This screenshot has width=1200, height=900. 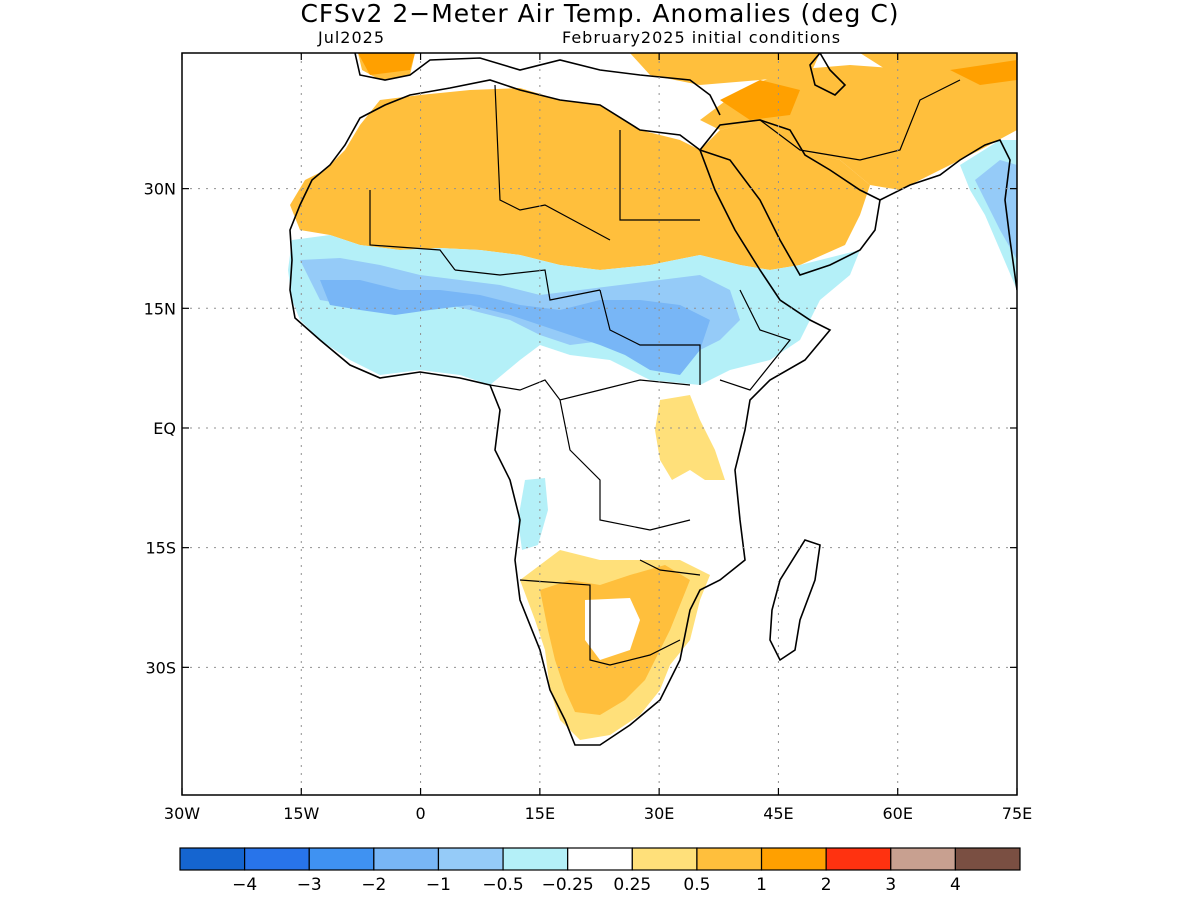 I want to click on colorbar-label: 4, so click(x=955, y=885).